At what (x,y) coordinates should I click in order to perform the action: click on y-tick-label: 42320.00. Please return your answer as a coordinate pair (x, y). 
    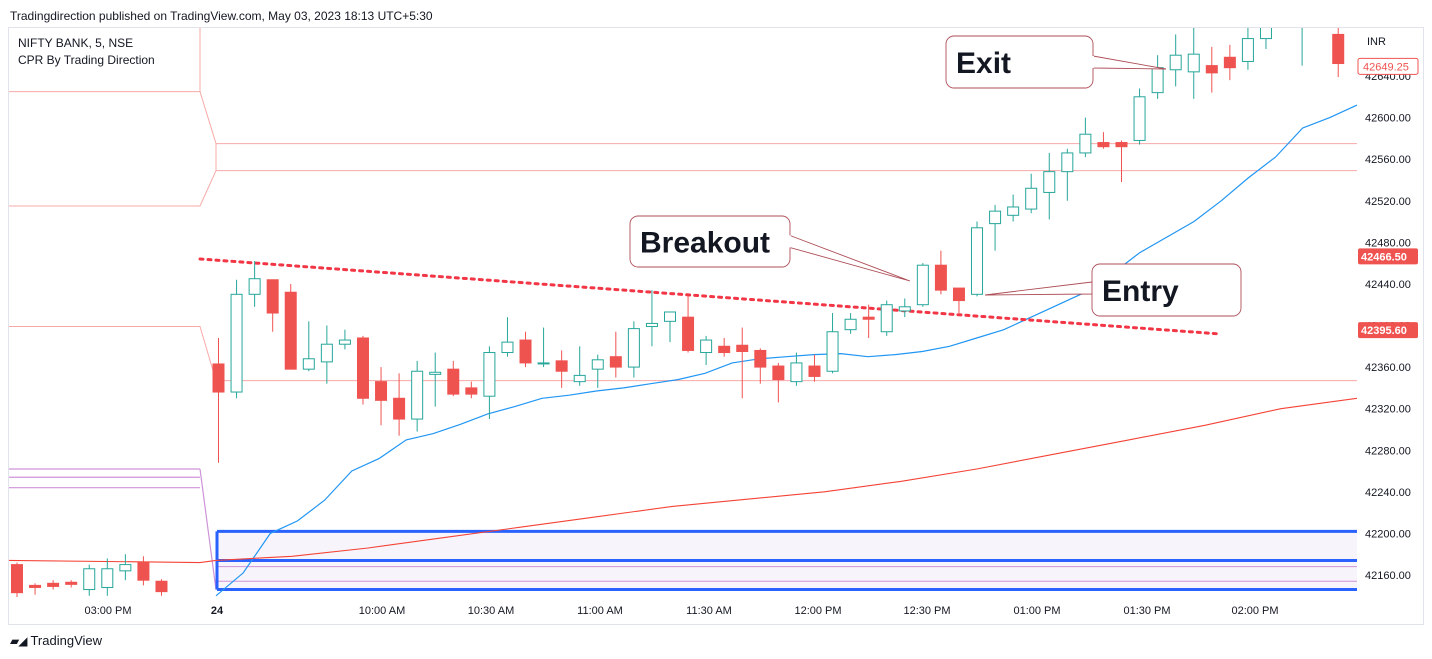
    Looking at the image, I should click on (1388, 410).